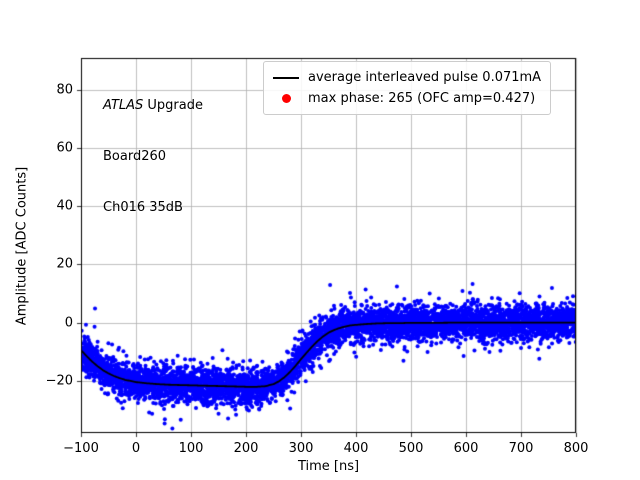 Image resolution: width=640 pixels, height=480 pixels. What do you see at coordinates (64, 90) in the screenshot?
I see `y-tick-label: 80` at bounding box center [64, 90].